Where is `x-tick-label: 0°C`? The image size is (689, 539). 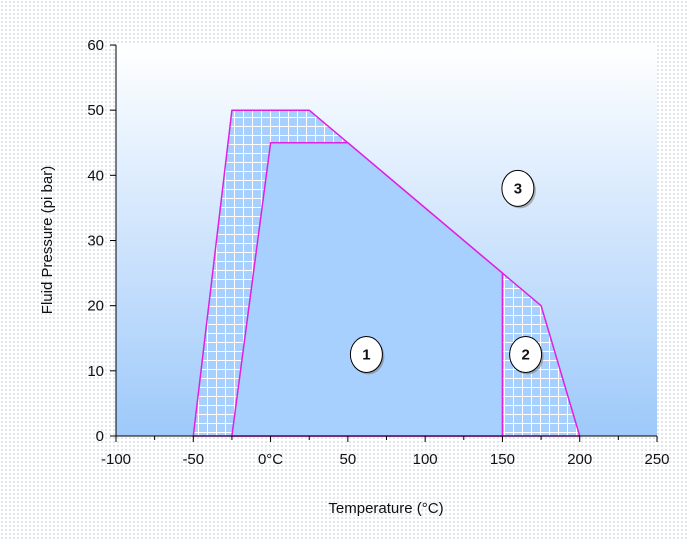 x-tick-label: 0°C is located at coordinates (270, 459).